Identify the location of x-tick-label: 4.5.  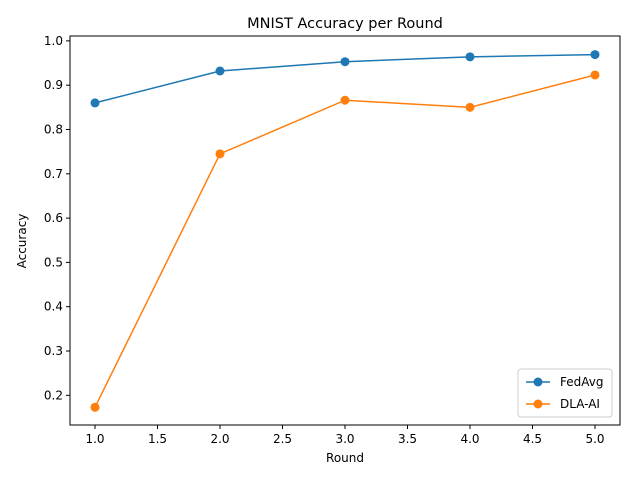
(532, 439).